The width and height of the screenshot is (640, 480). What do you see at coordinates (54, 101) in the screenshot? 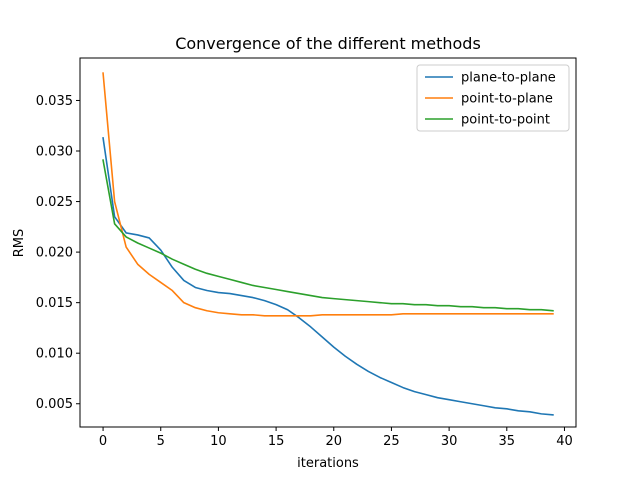
I see `y-tick-label: 0.035` at bounding box center [54, 101].